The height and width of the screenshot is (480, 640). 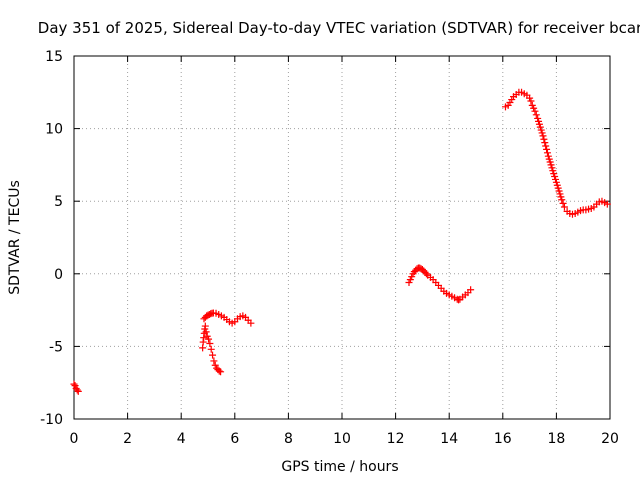 What do you see at coordinates (56, 347) in the screenshot?
I see `y-tick-label: -5` at bounding box center [56, 347].